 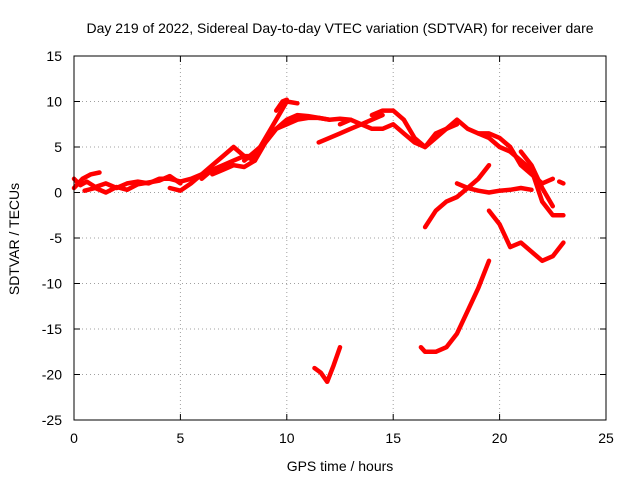 What do you see at coordinates (14, 239) in the screenshot?
I see `y-axis-label: SDTVAR / TECUs` at bounding box center [14, 239].